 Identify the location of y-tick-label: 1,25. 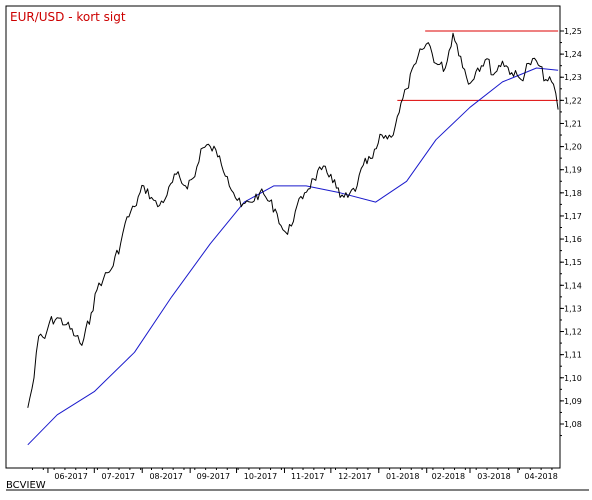
(573, 31).